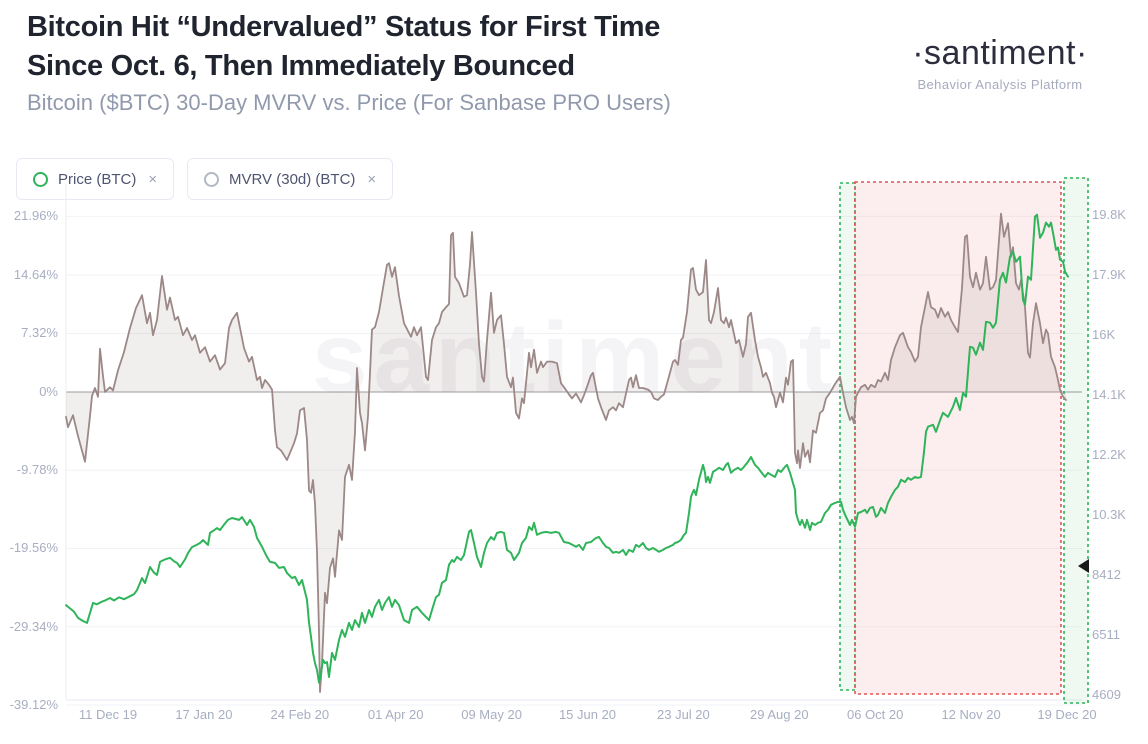  Describe the element at coordinates (1109, 214) in the screenshot. I see `y-axis-right-label: 19.8K` at that location.